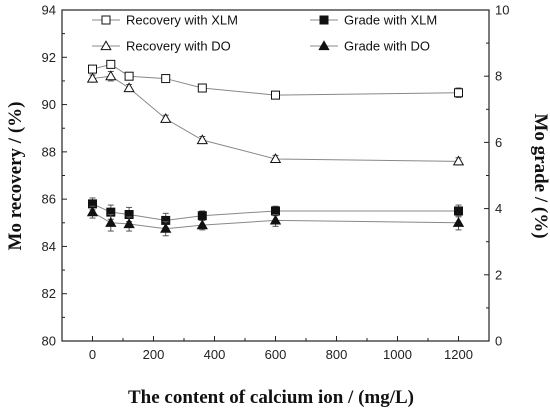 The image size is (550, 412). I want to click on y-left-tick-label: 84, so click(49, 246).